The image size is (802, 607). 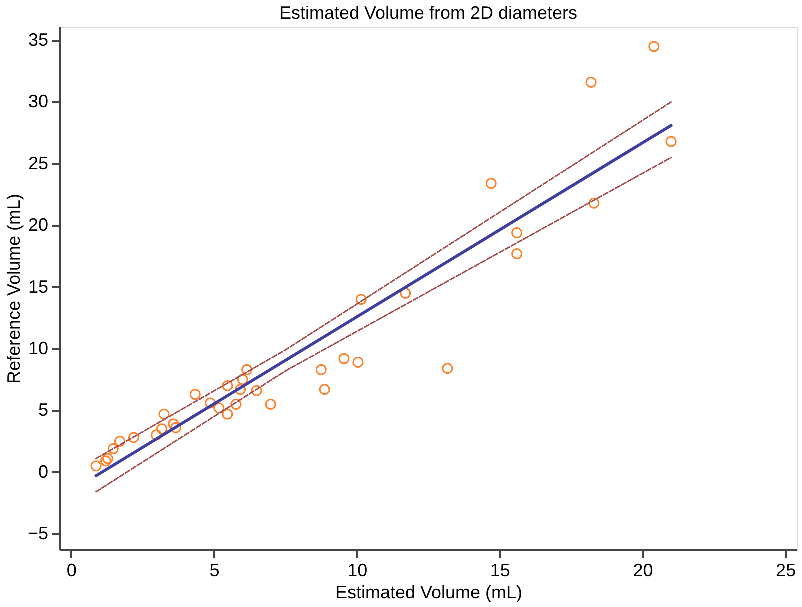 I want to click on y-tick-label: 0, so click(x=43, y=472).